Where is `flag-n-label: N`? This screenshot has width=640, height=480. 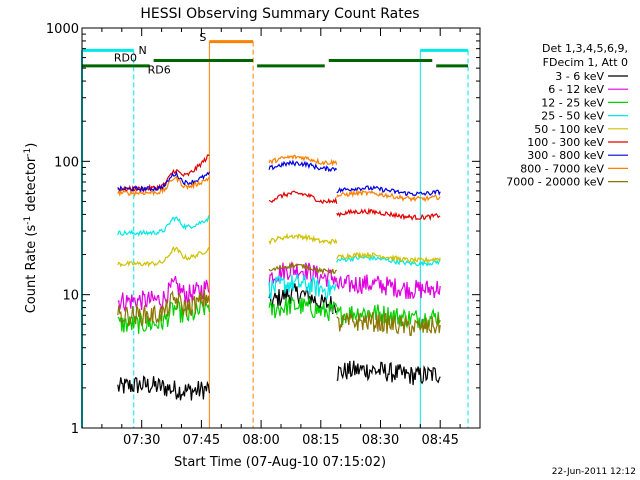 flag-n-label: N is located at coordinates (143, 50).